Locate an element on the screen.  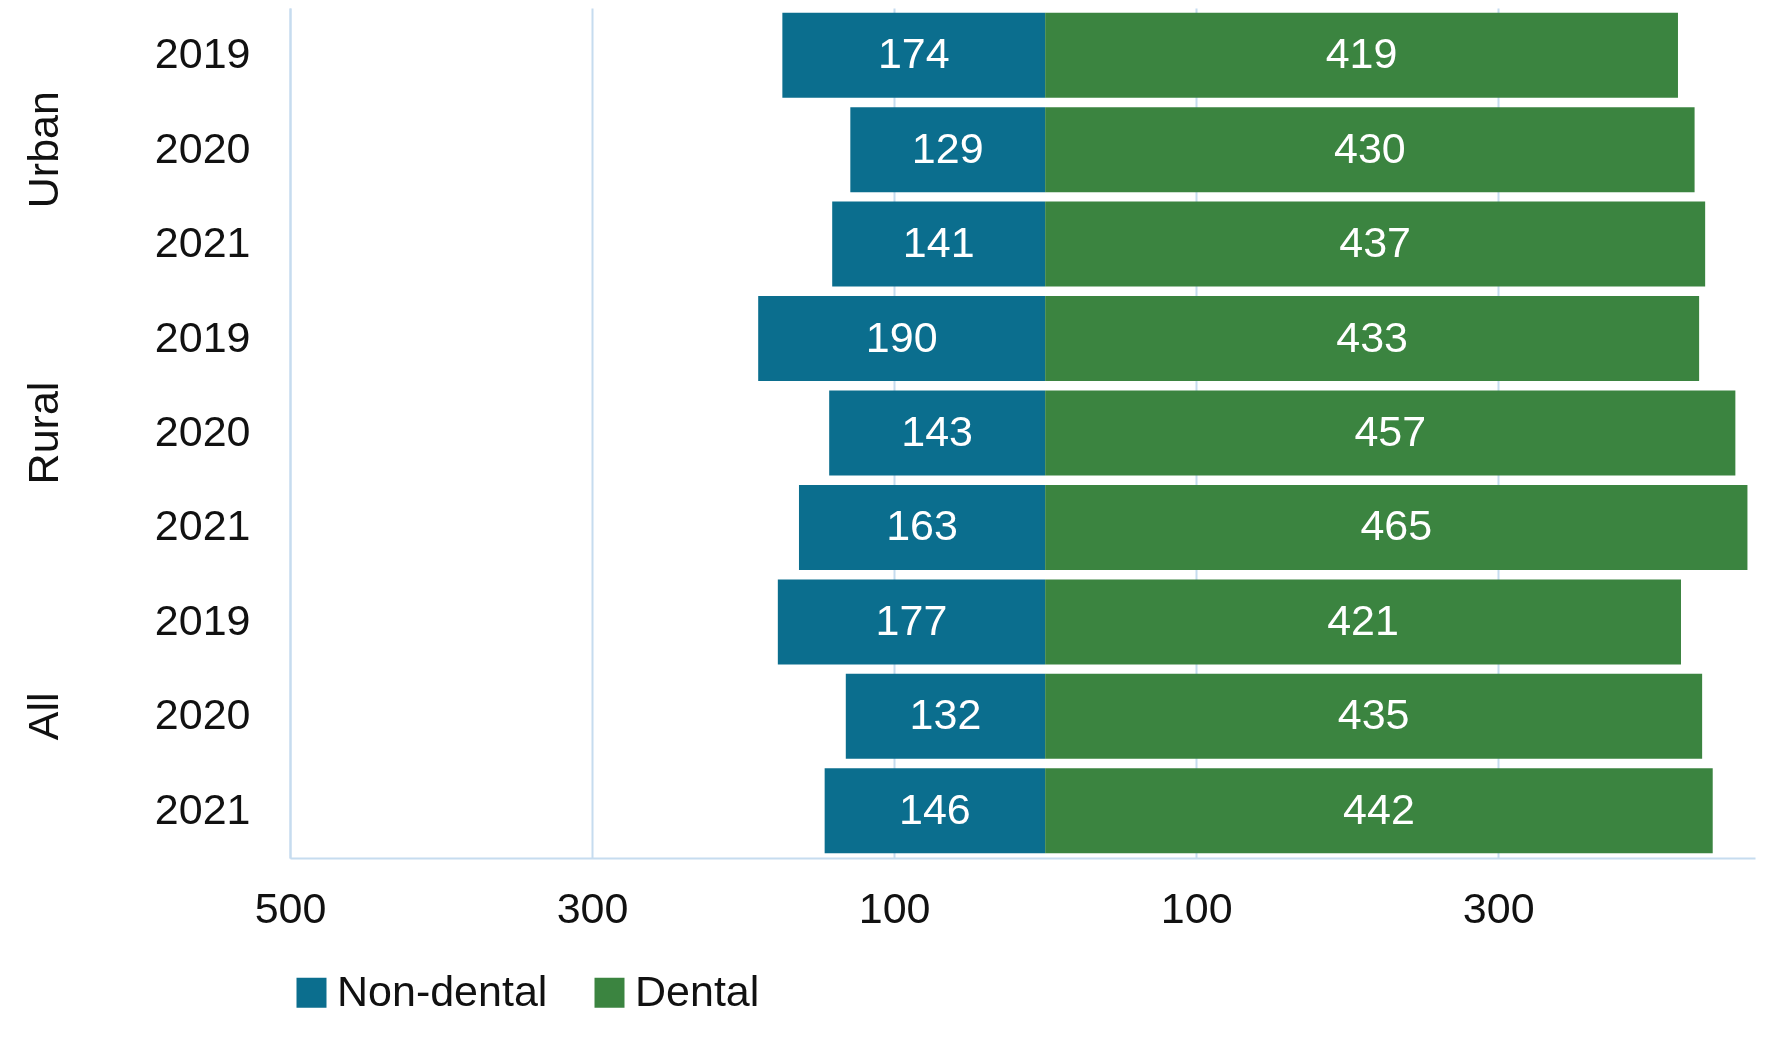
data-label: 421 is located at coordinates (1363, 619).